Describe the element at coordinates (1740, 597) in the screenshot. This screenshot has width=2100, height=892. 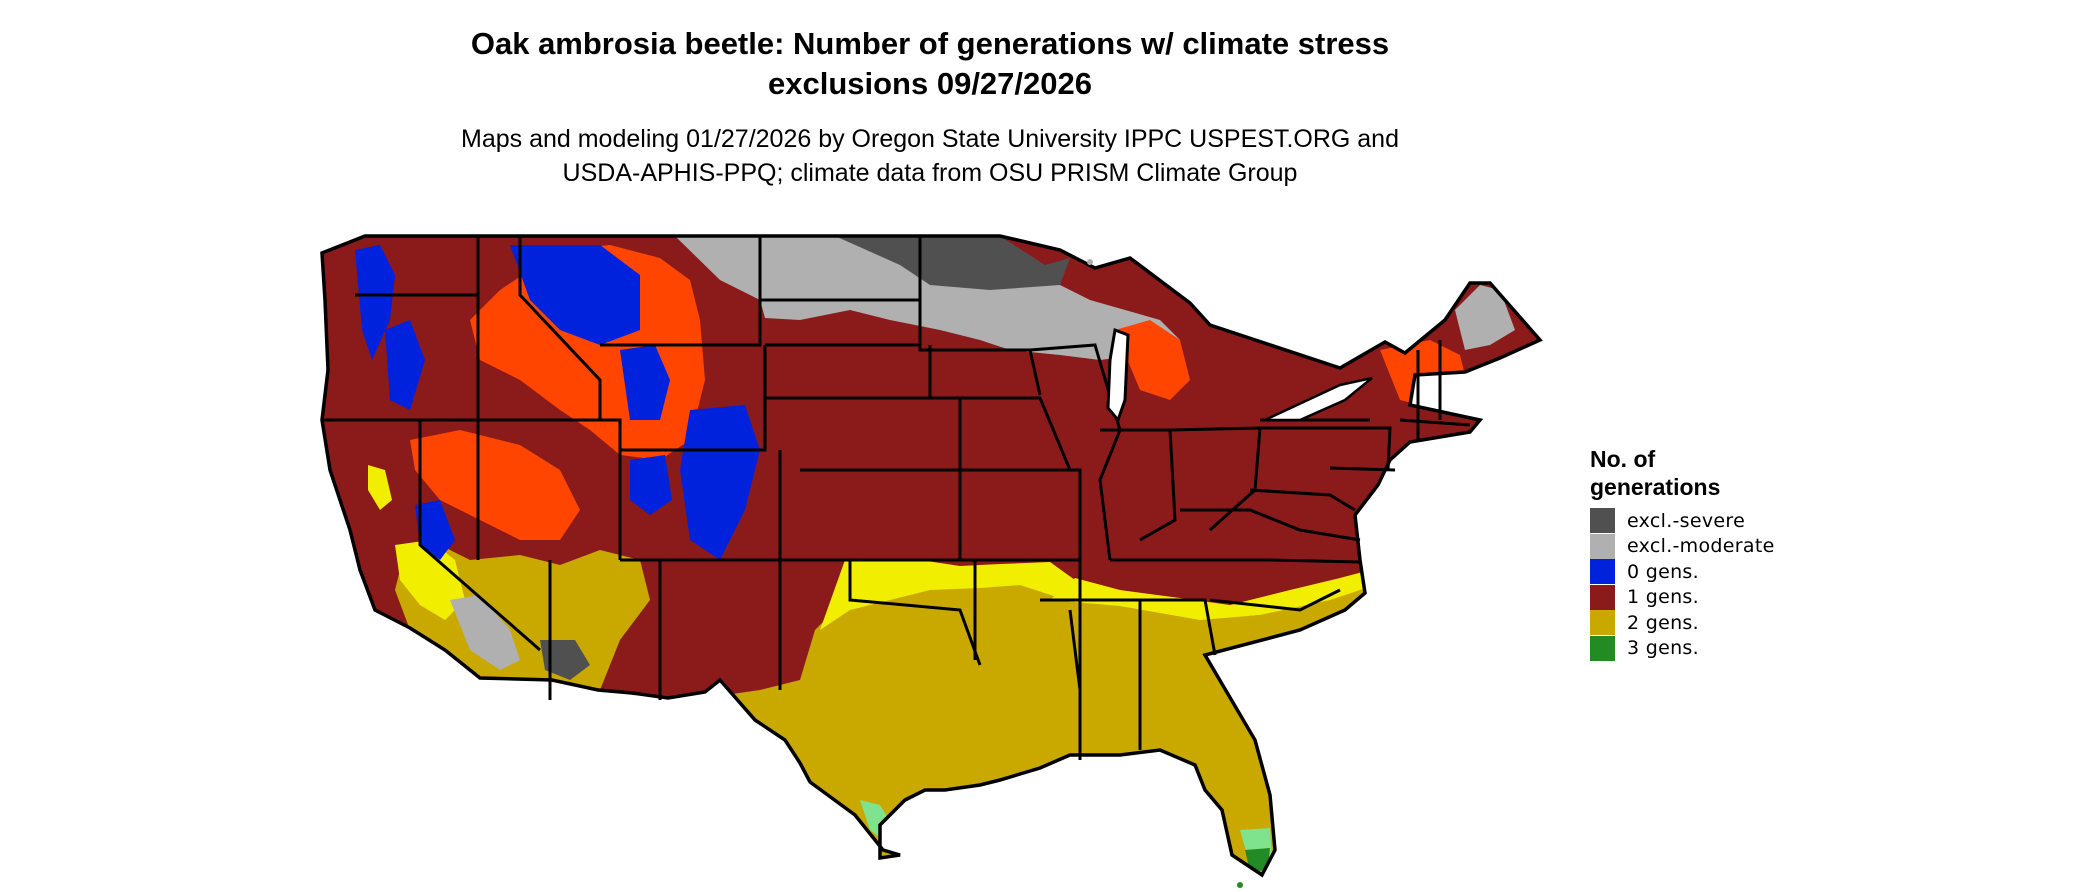
I see `legend-item-1-gens: 1 gens.` at that location.